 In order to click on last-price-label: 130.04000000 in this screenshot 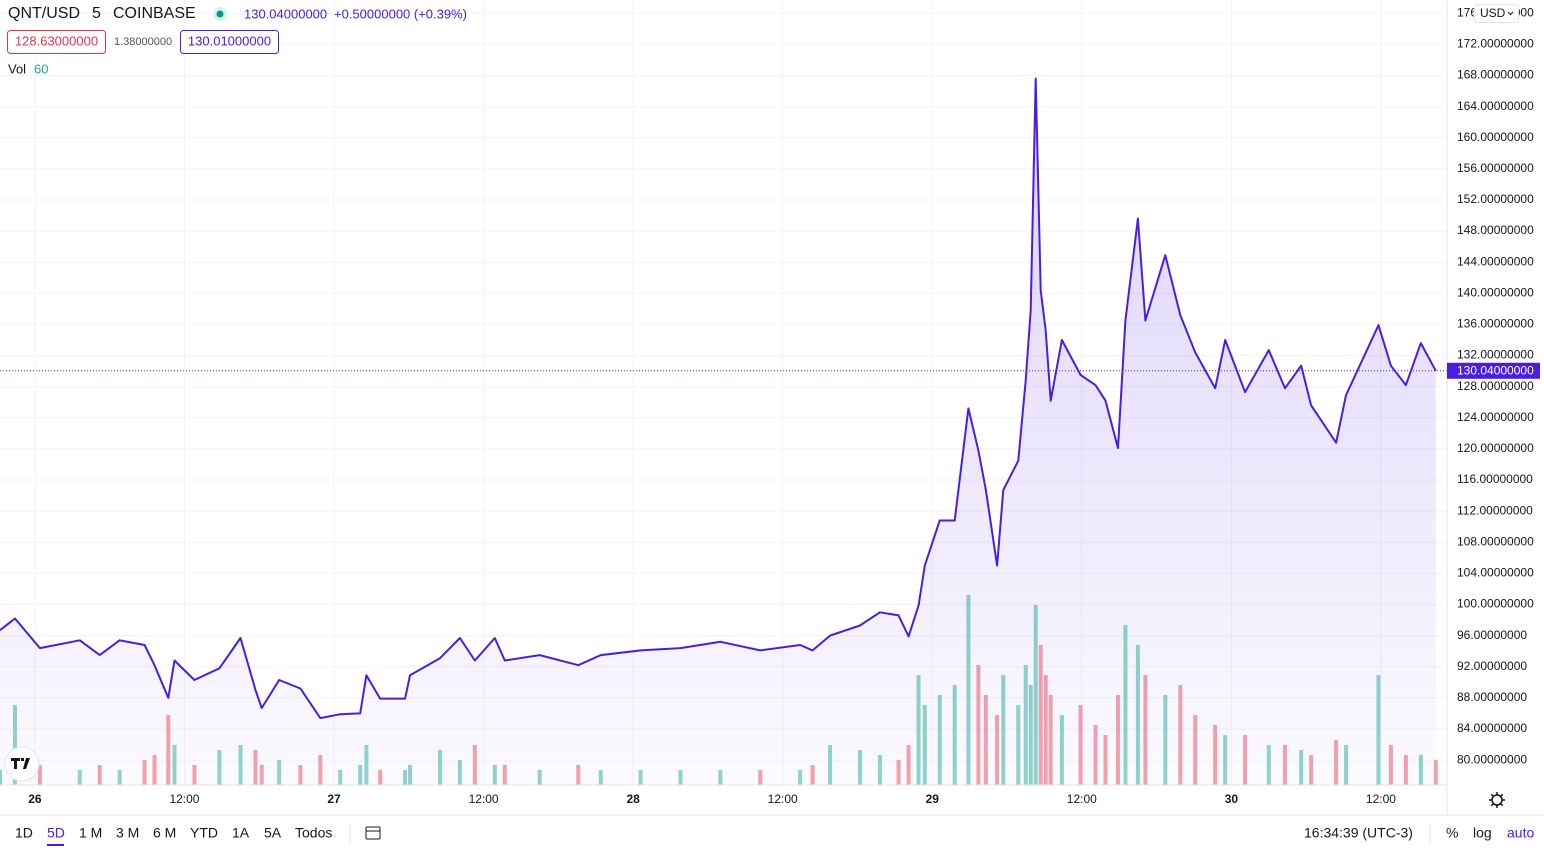, I will do `click(1495, 370)`.